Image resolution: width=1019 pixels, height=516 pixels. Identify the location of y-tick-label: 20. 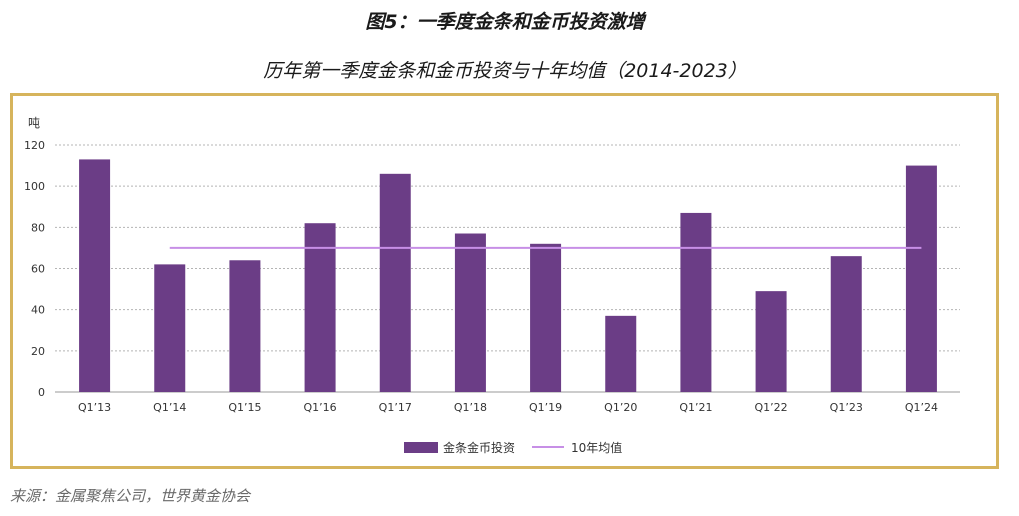
(38, 351).